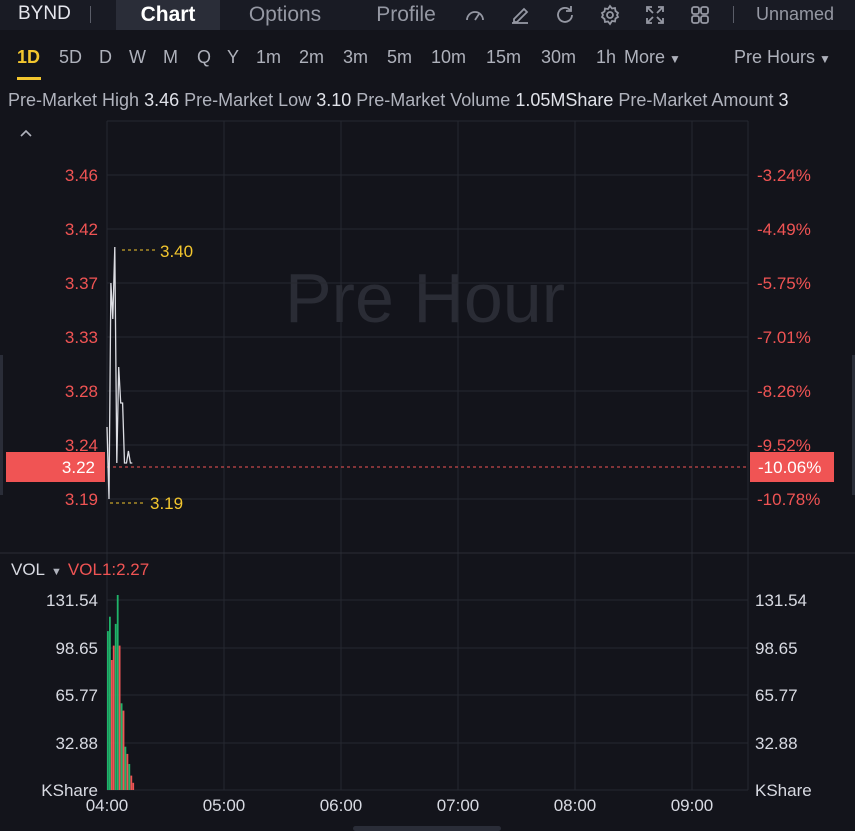  Describe the element at coordinates (655, 15) in the screenshot. I see `expand-icon` at that location.